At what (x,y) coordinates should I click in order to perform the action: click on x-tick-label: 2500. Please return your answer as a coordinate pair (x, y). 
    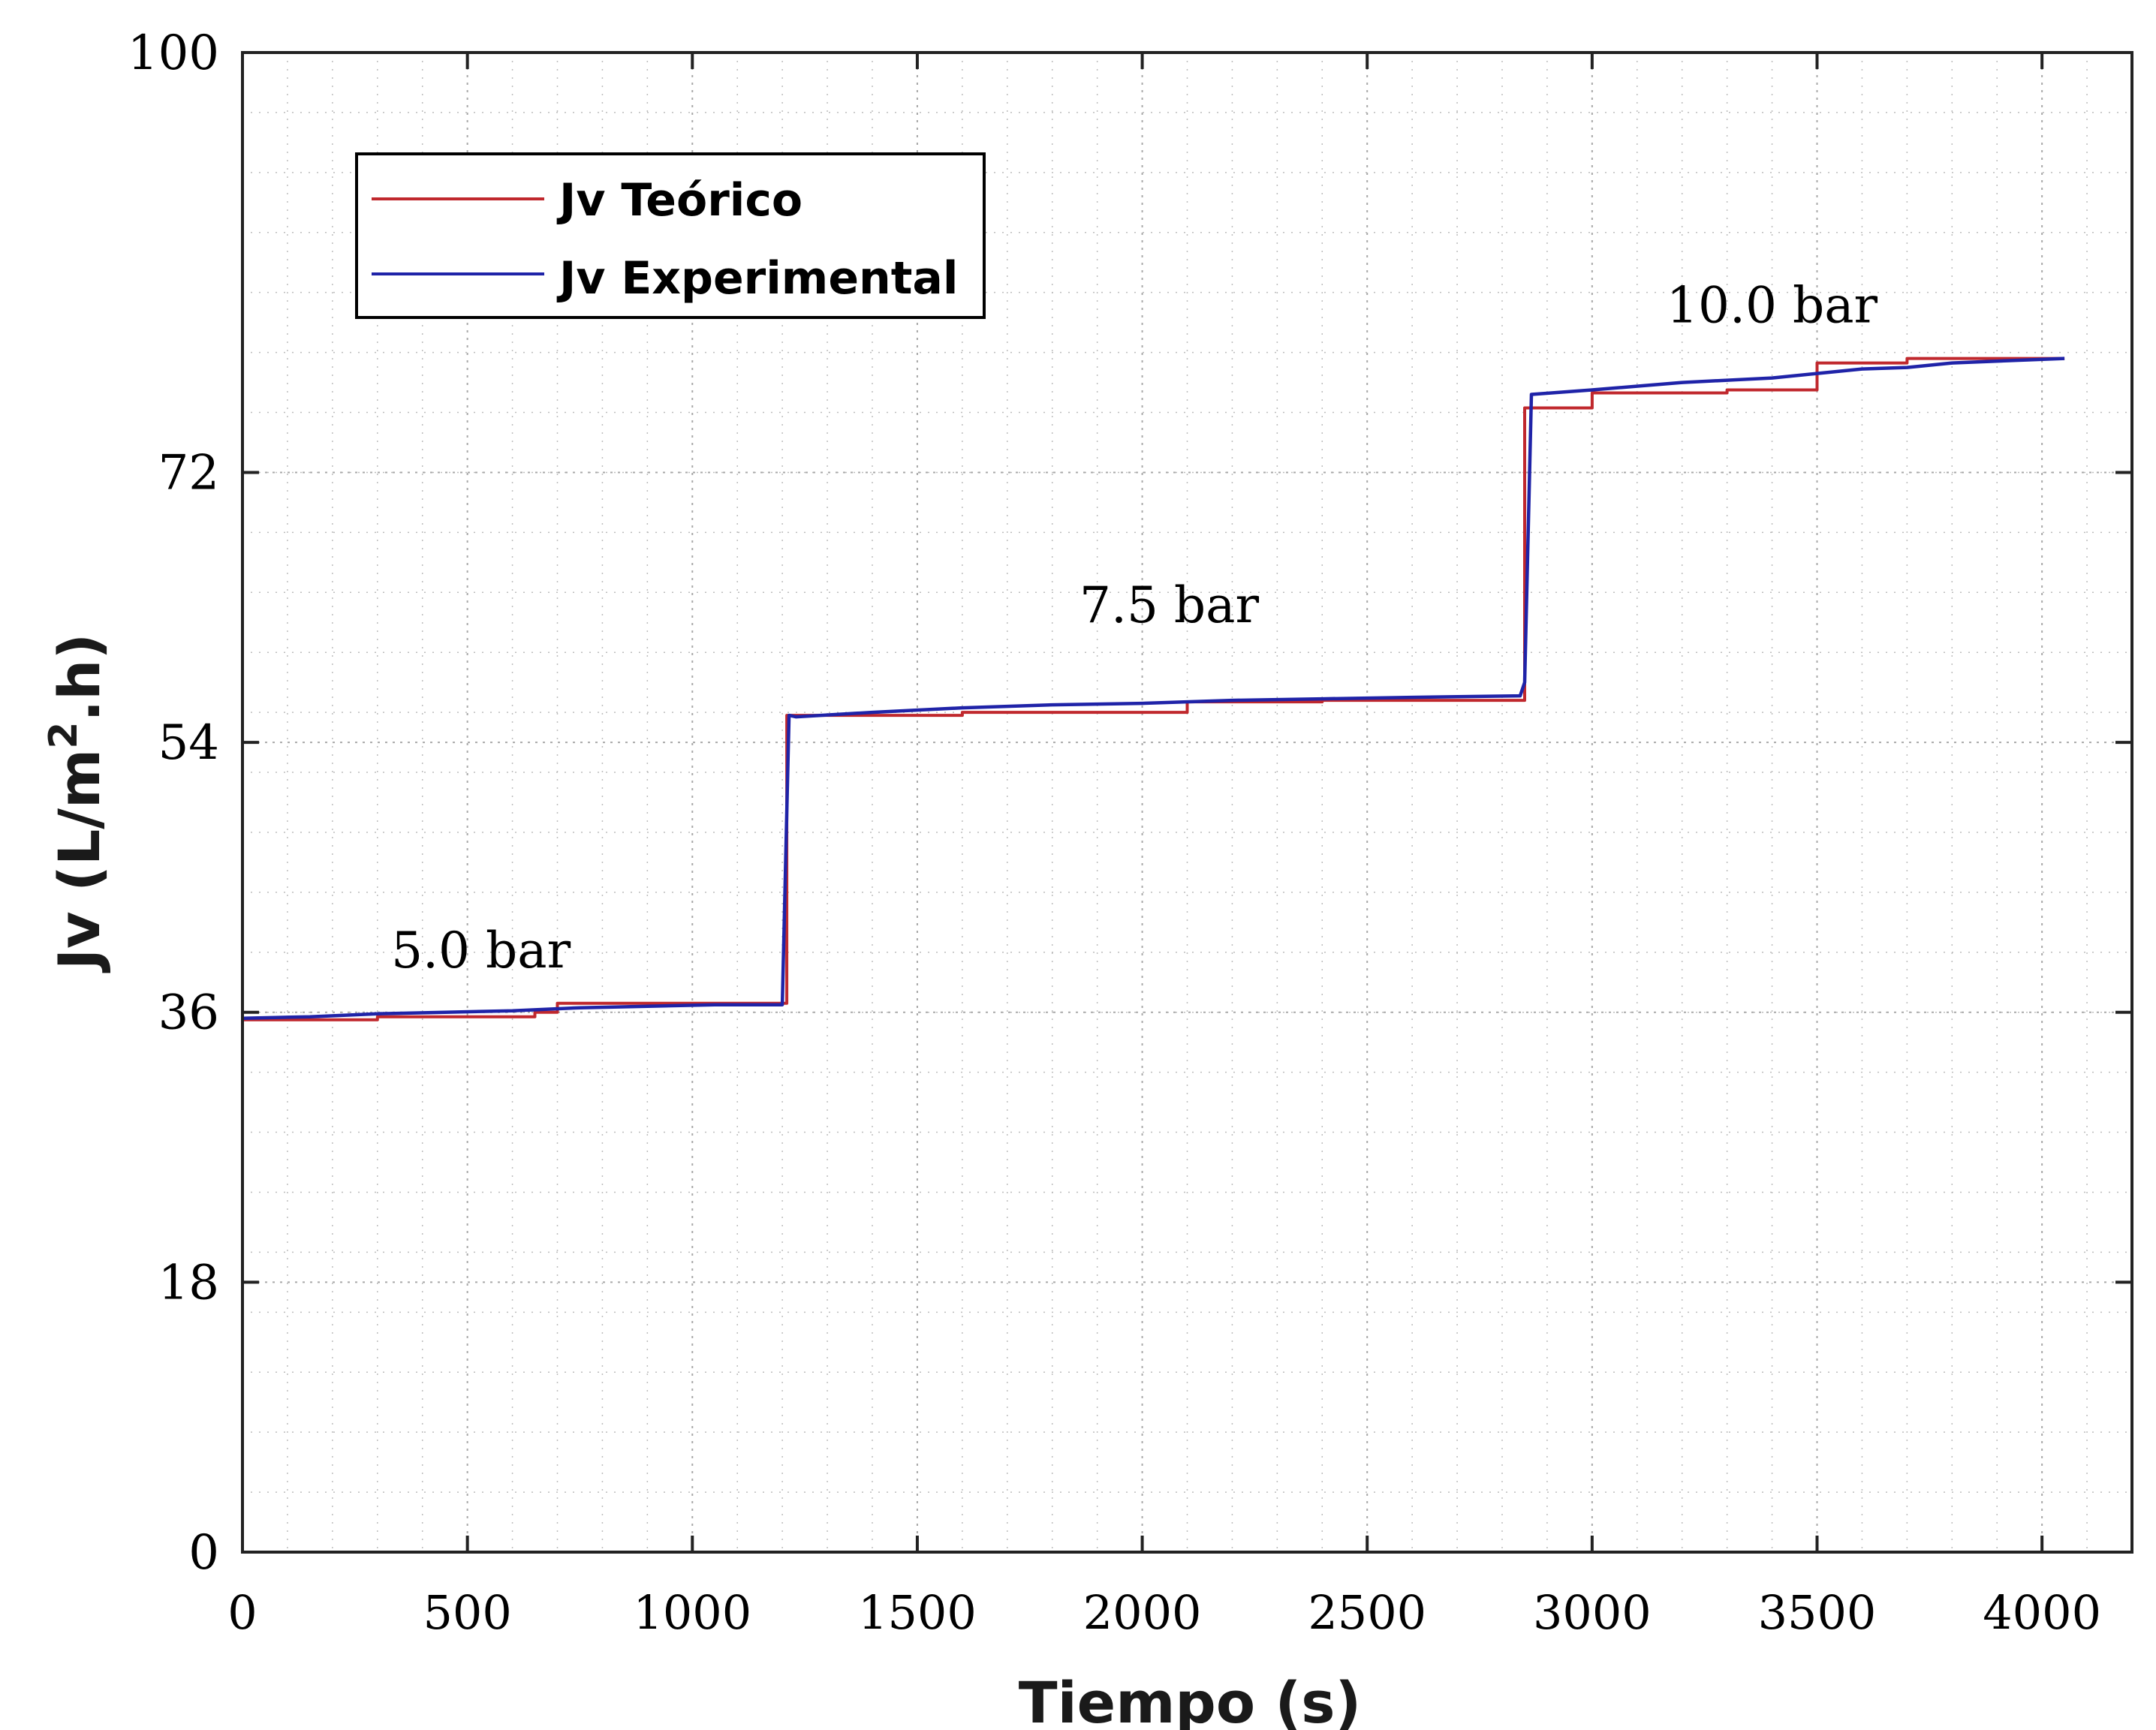
    Looking at the image, I should click on (1367, 1612).